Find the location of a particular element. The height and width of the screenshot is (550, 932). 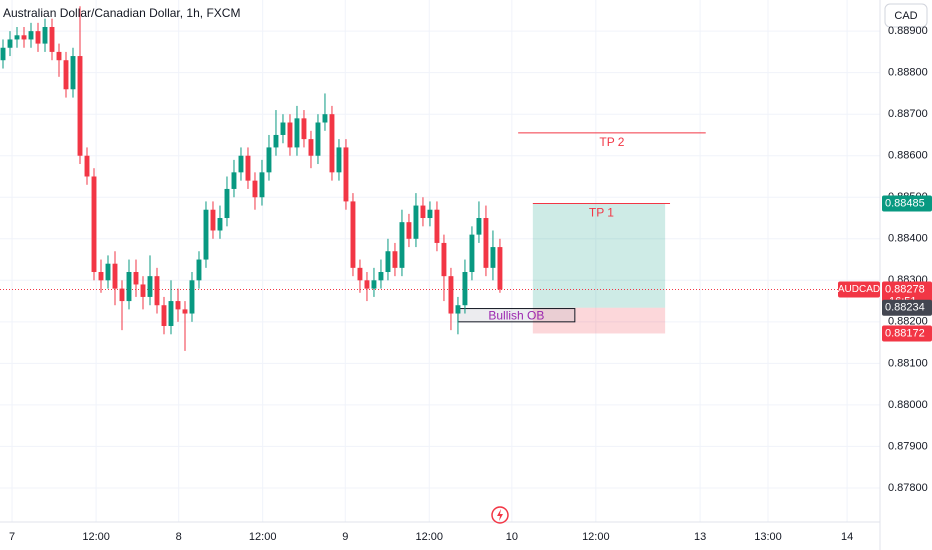

target-tag is located at coordinates (907, 203).